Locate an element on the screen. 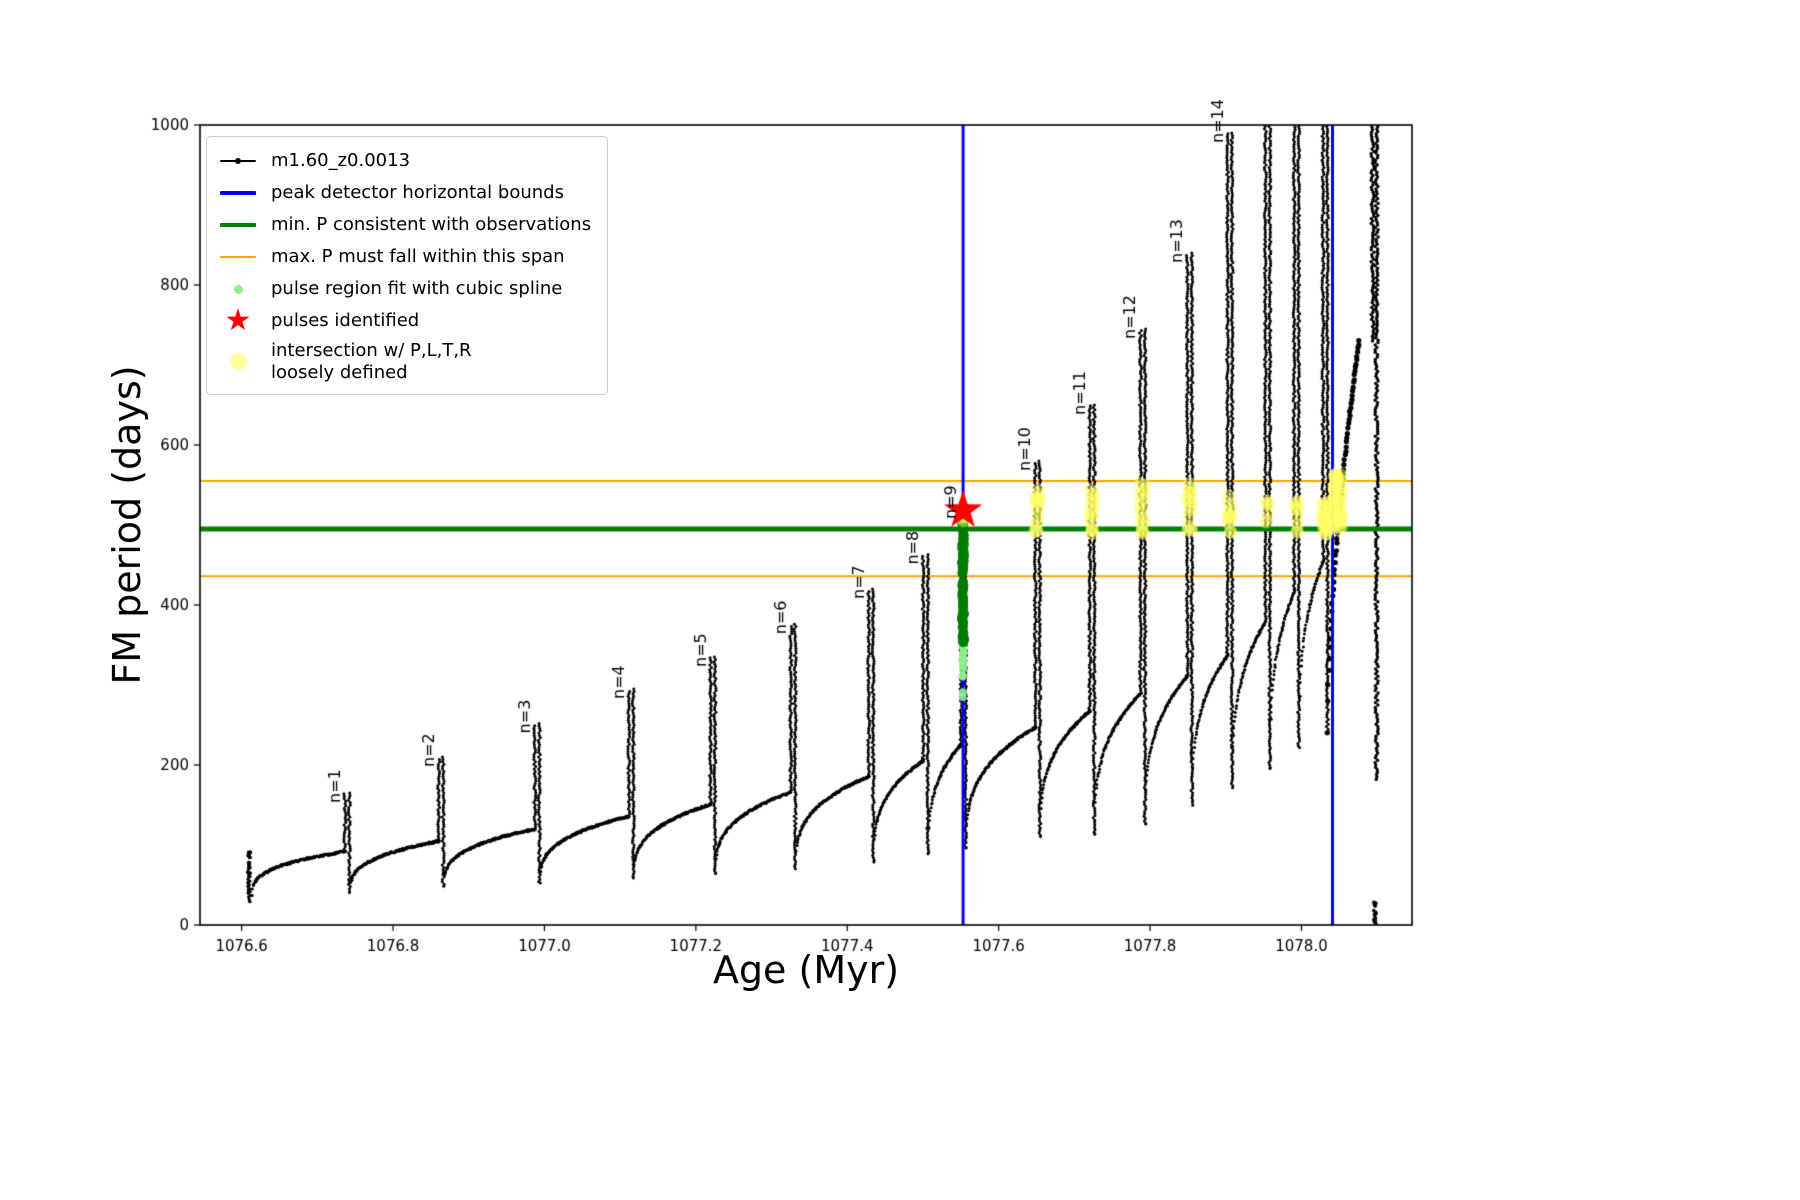 The height and width of the screenshot is (1200, 1800). legend-item-2: peak detector horizontal bounds is located at coordinates (404, 193).